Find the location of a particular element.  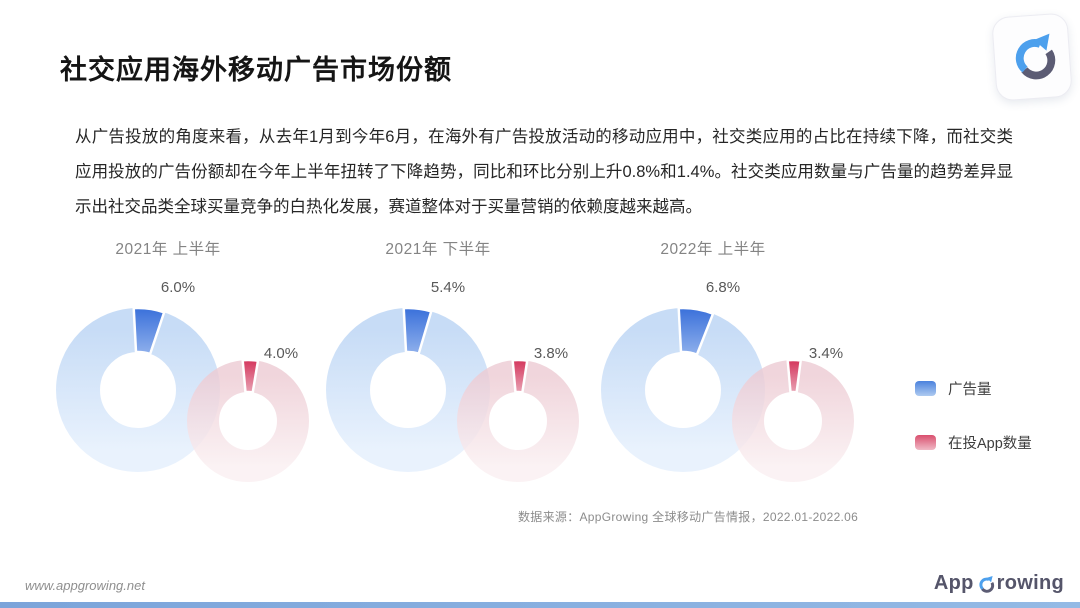

legend-item-ads: 广告量 is located at coordinates (973, 388).